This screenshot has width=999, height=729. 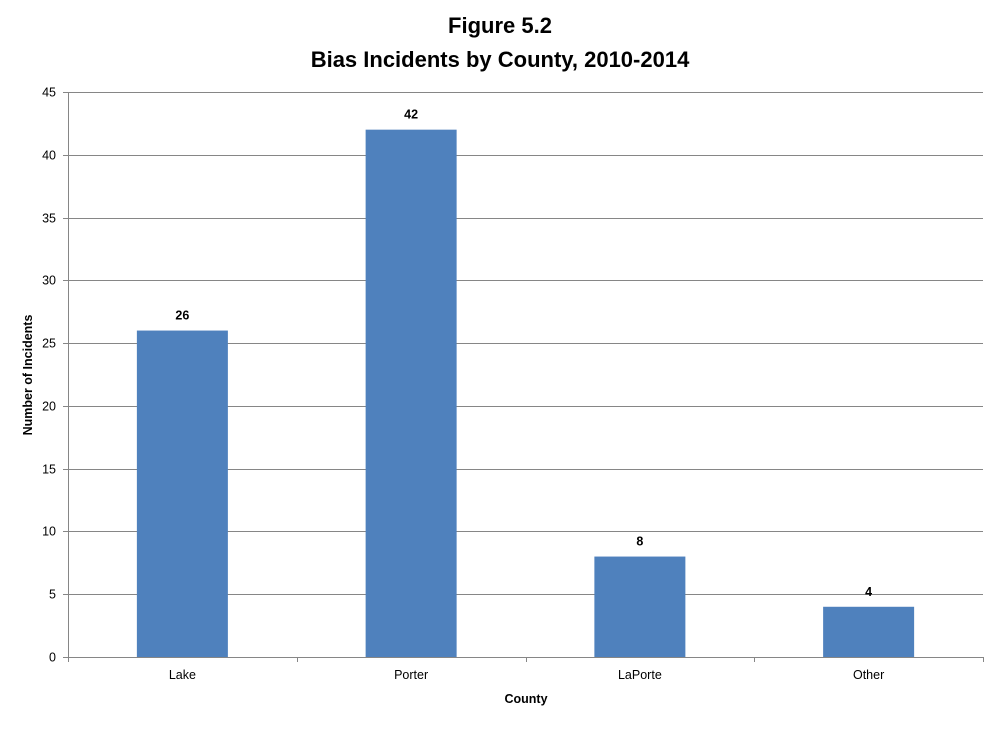 What do you see at coordinates (182, 316) in the screenshot?
I see `data-label: 26` at bounding box center [182, 316].